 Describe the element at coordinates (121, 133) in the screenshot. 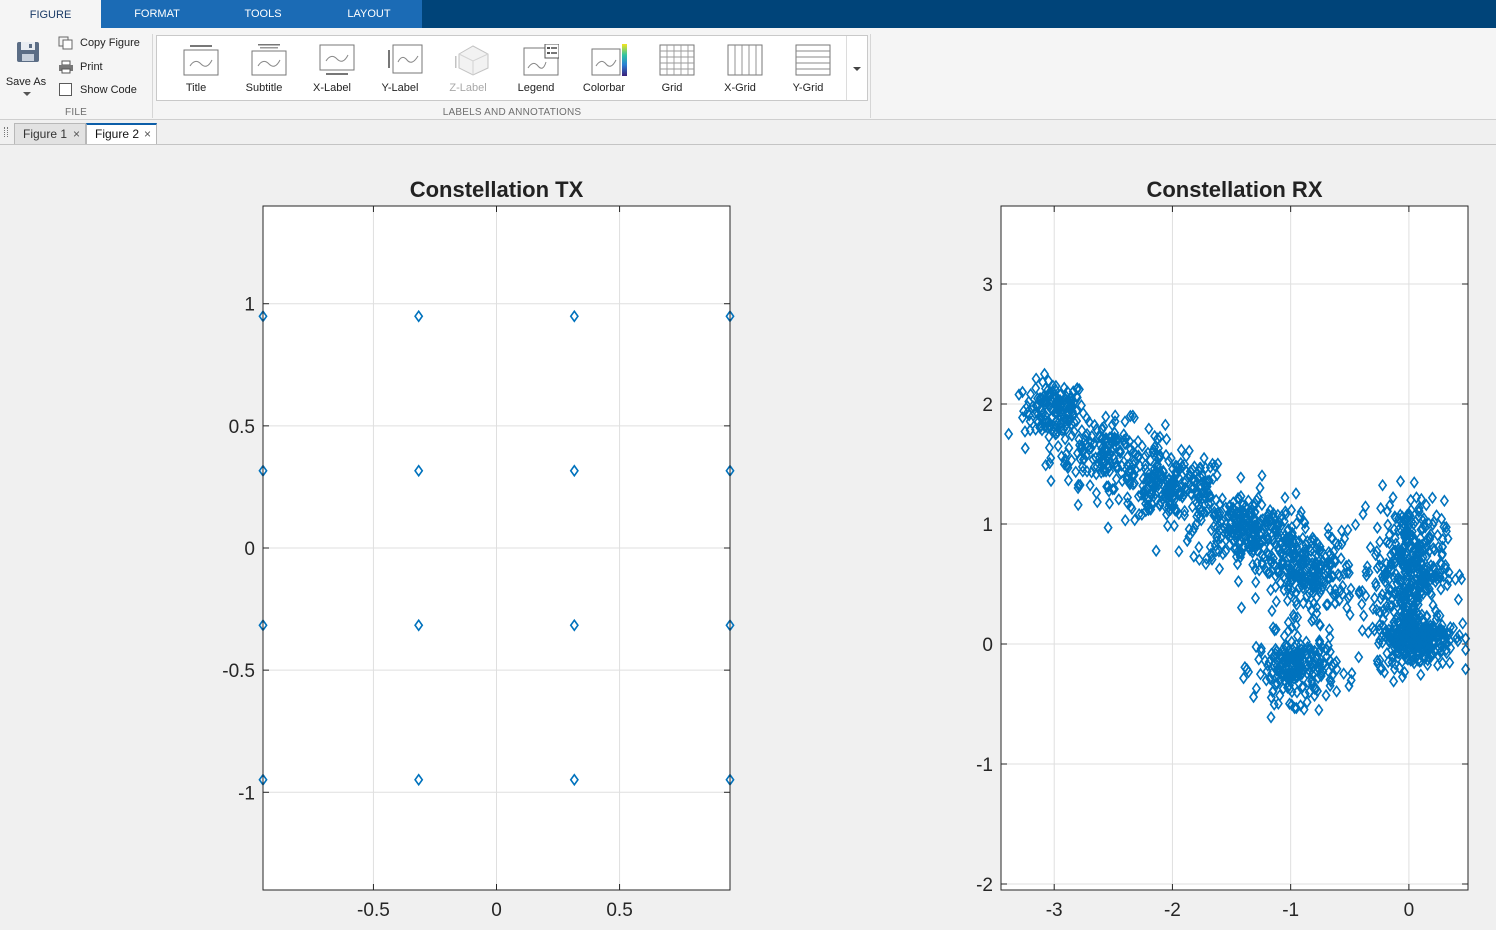

I see `tab-figure-2: Figure 2 ×` at that location.